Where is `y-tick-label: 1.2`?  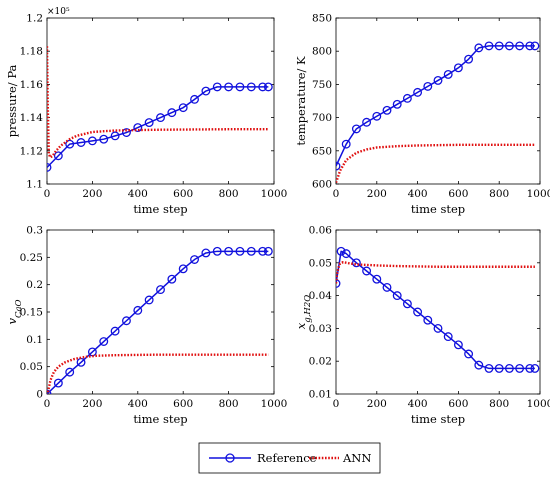
y-tick-label: 1.2 is located at coordinates (34, 19).